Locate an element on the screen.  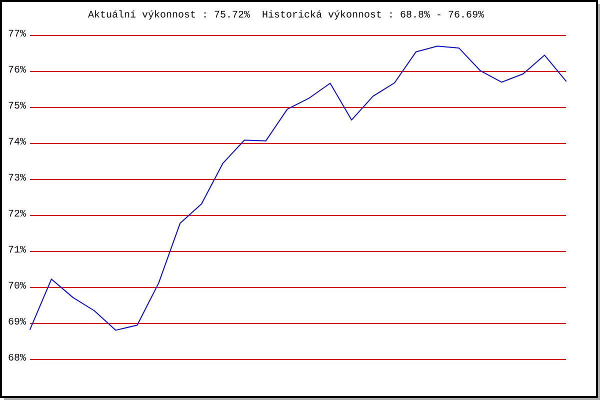
y-tick-label: 76% is located at coordinates (17, 71).